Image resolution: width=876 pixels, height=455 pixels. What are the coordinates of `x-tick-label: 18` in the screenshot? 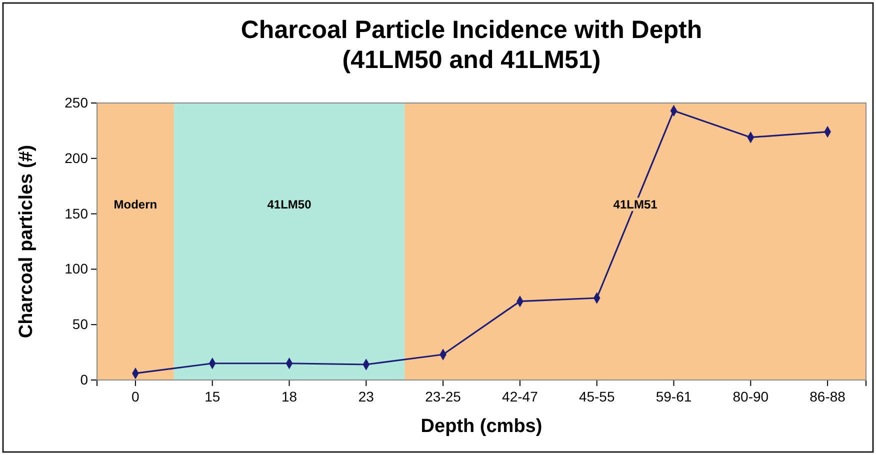 It's located at (289, 396).